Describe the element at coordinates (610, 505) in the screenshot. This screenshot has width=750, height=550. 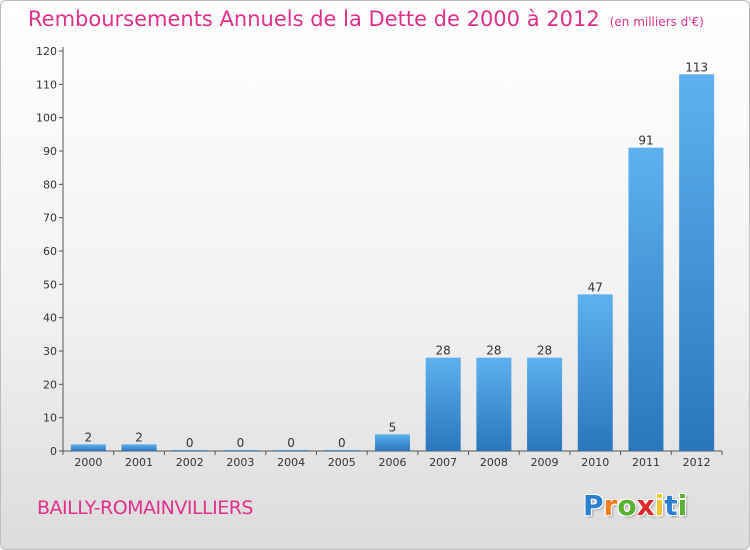
I see `logo-letter: r` at that location.